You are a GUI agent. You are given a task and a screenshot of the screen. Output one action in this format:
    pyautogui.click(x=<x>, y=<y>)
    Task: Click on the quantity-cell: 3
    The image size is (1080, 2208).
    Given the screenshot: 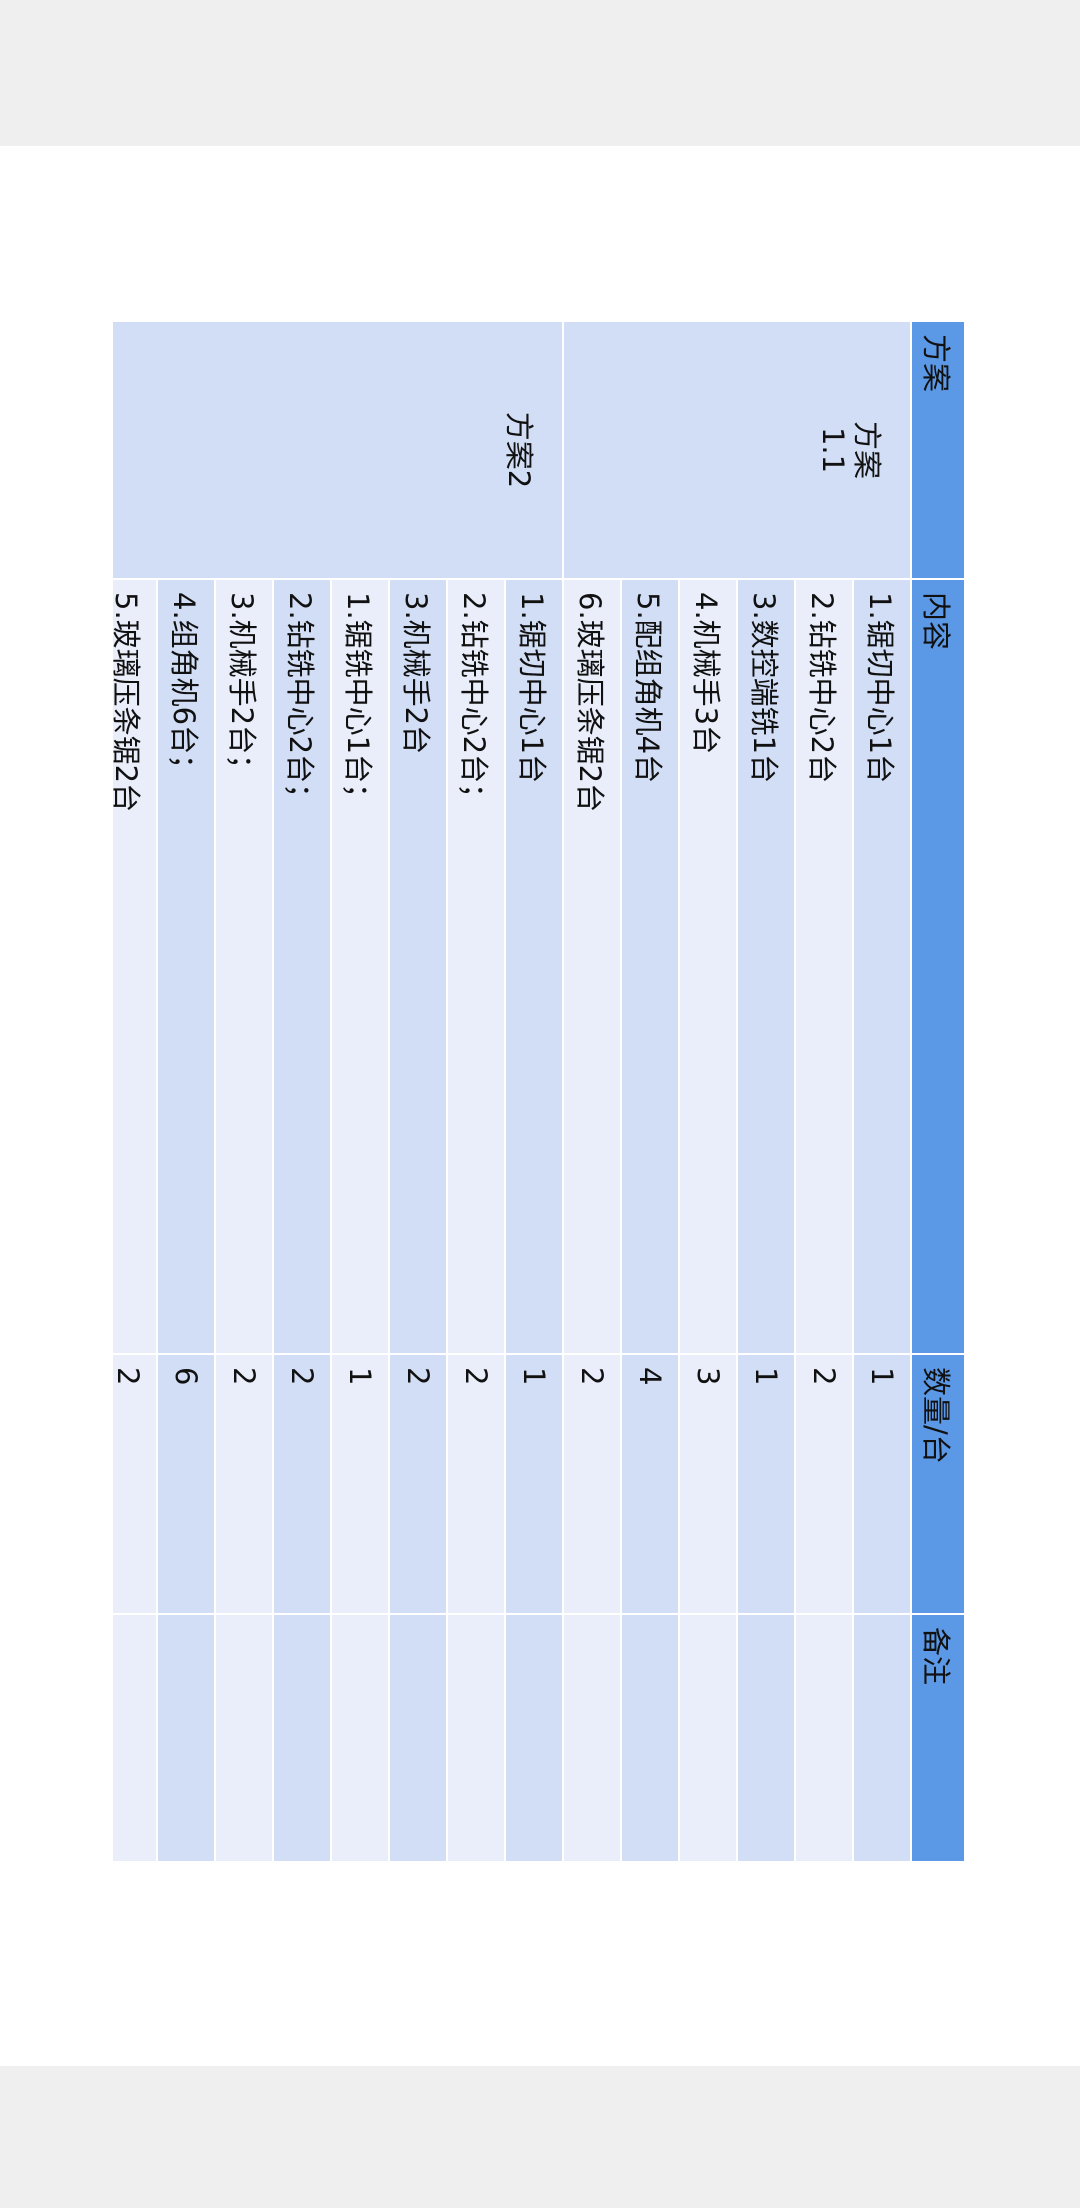 What is the action you would take?
    pyautogui.click(x=708, y=1484)
    